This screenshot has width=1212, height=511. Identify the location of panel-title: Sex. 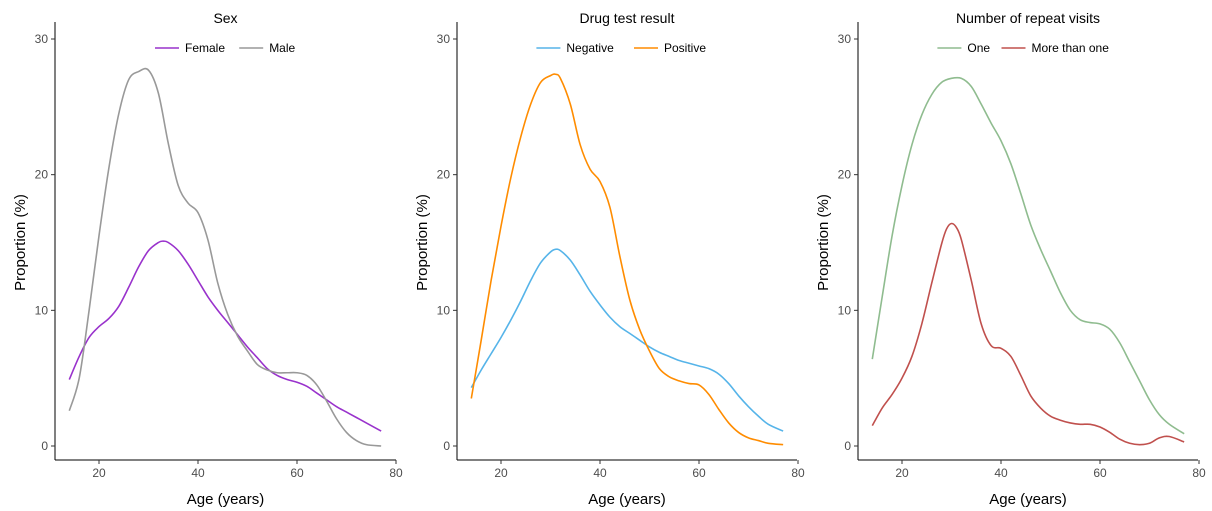
(225, 18).